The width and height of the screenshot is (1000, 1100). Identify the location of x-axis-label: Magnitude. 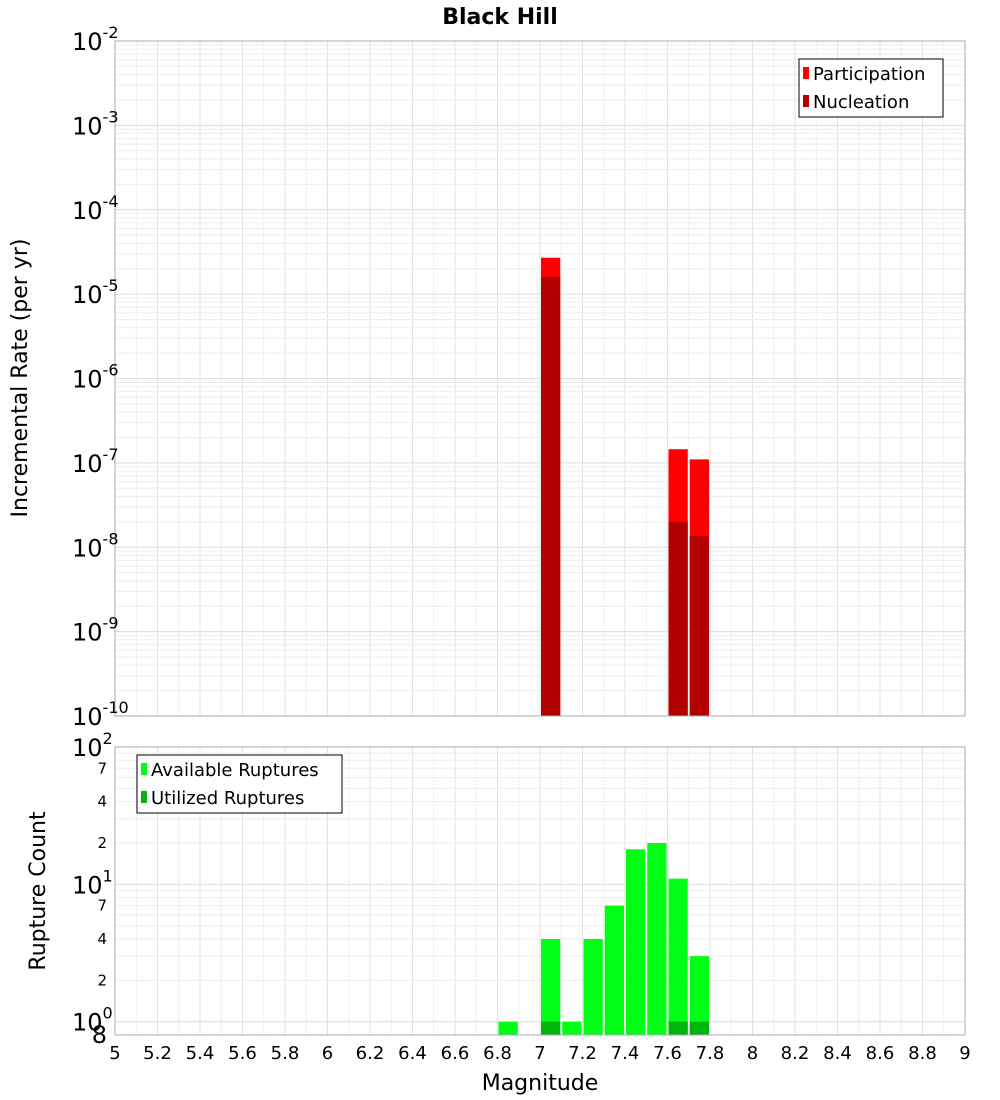
(540, 1083).